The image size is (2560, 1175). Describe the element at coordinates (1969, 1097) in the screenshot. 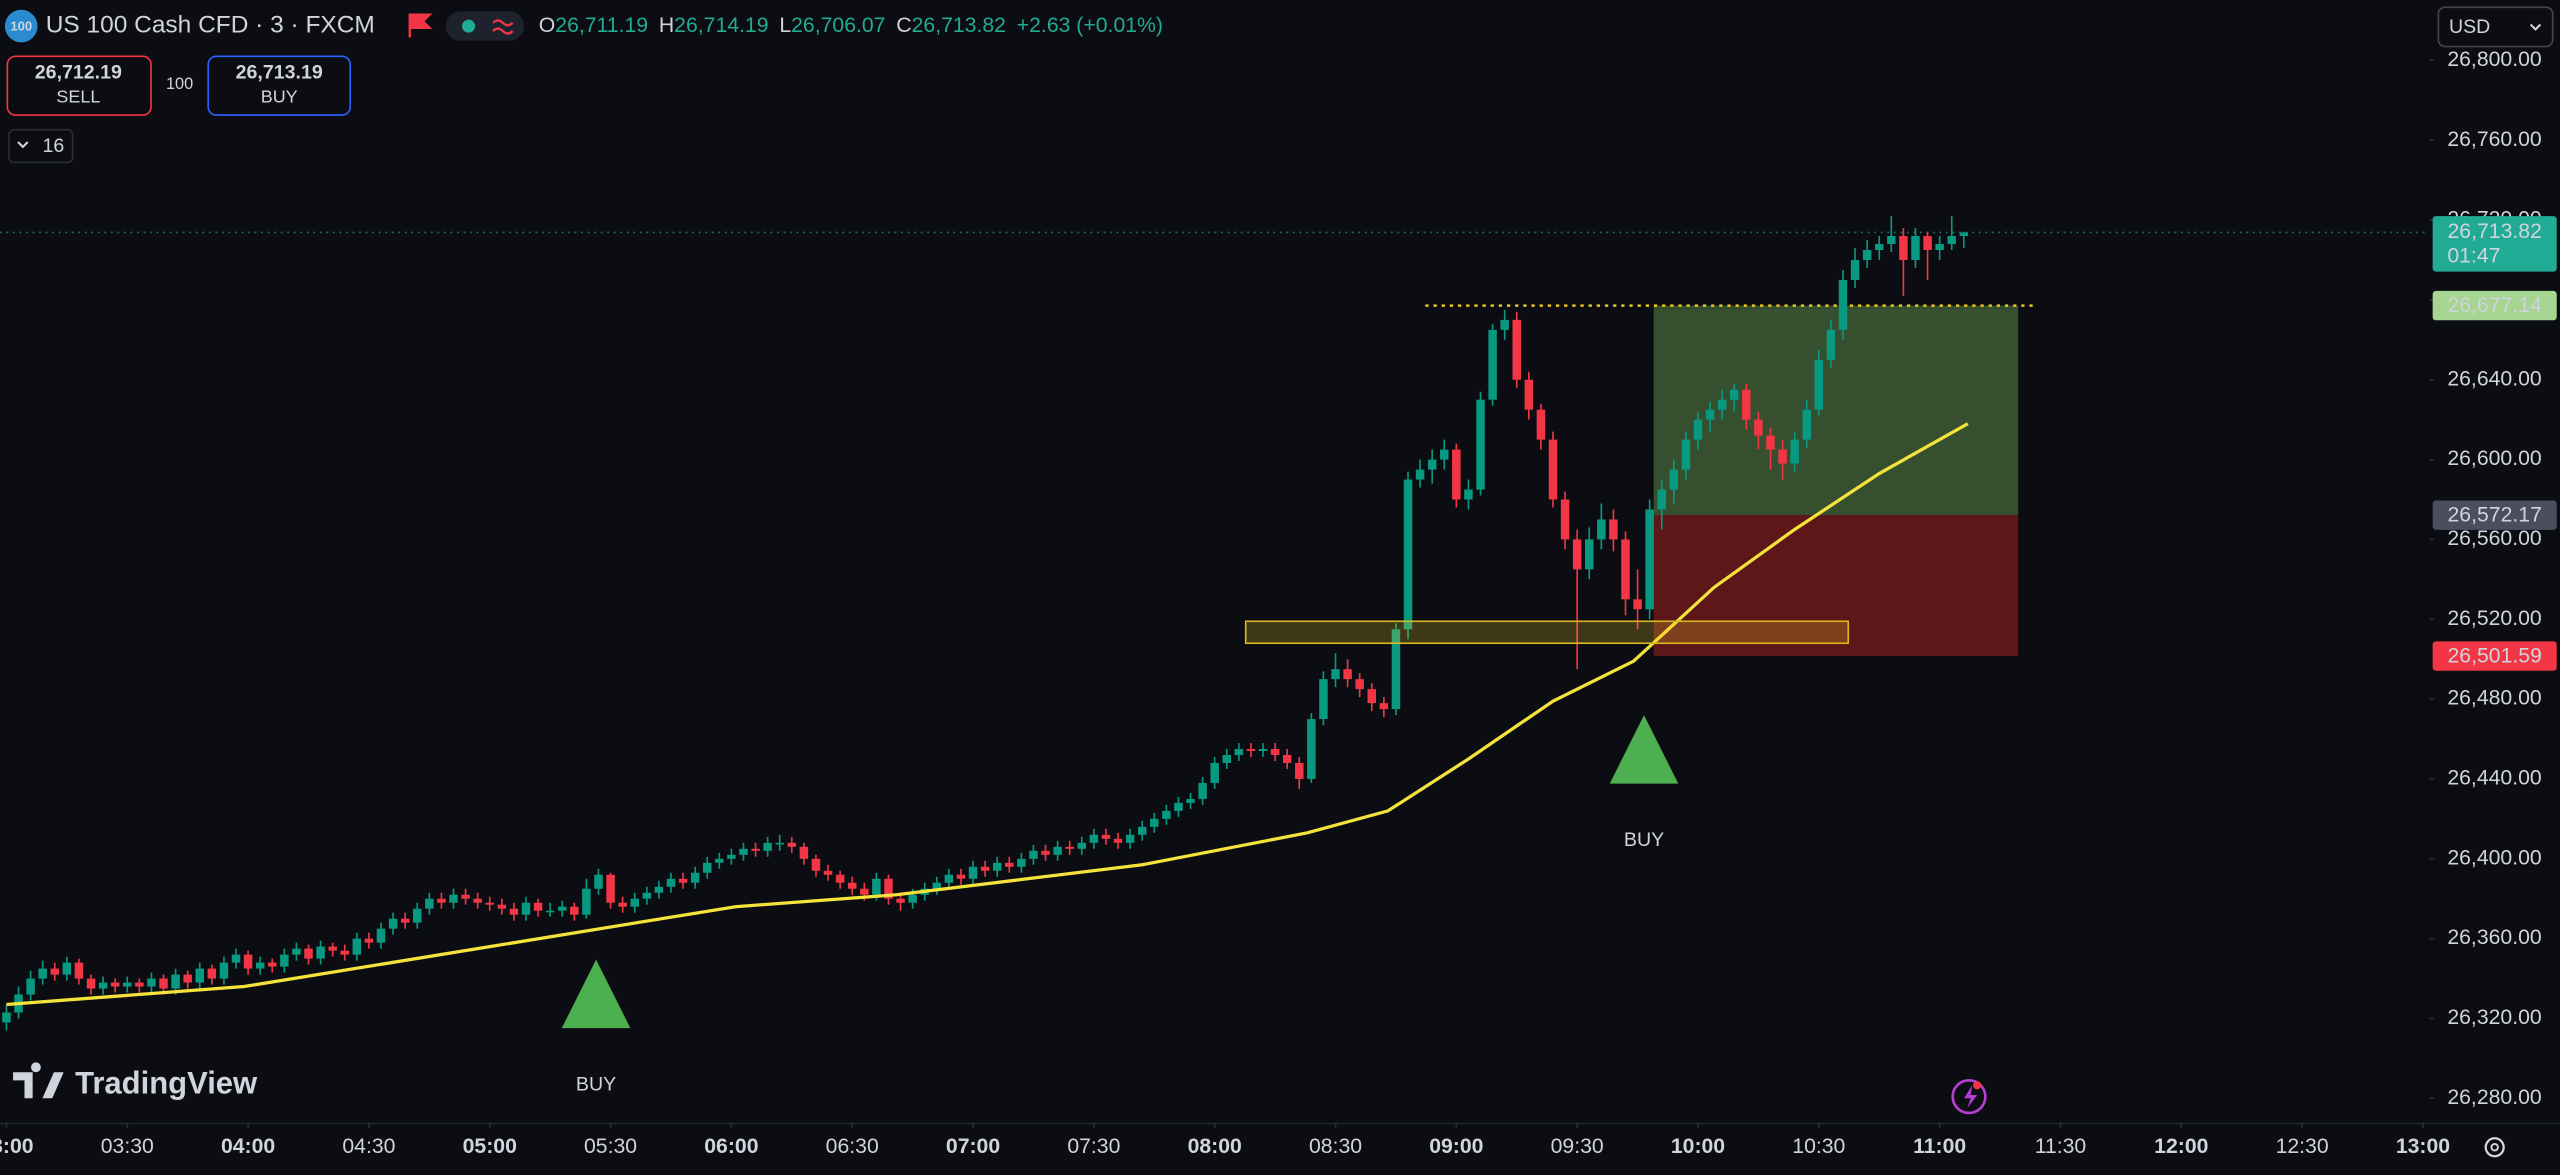

I see `alert-icon` at that location.